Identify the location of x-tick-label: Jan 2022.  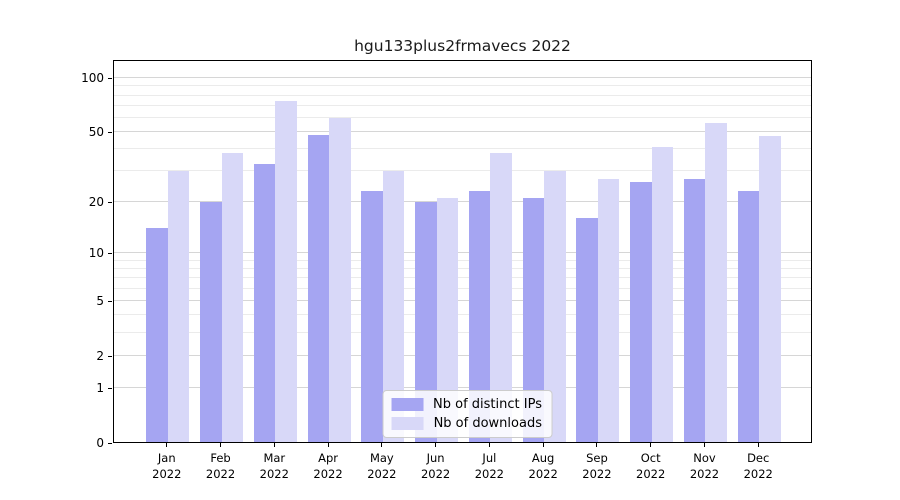
(167, 466).